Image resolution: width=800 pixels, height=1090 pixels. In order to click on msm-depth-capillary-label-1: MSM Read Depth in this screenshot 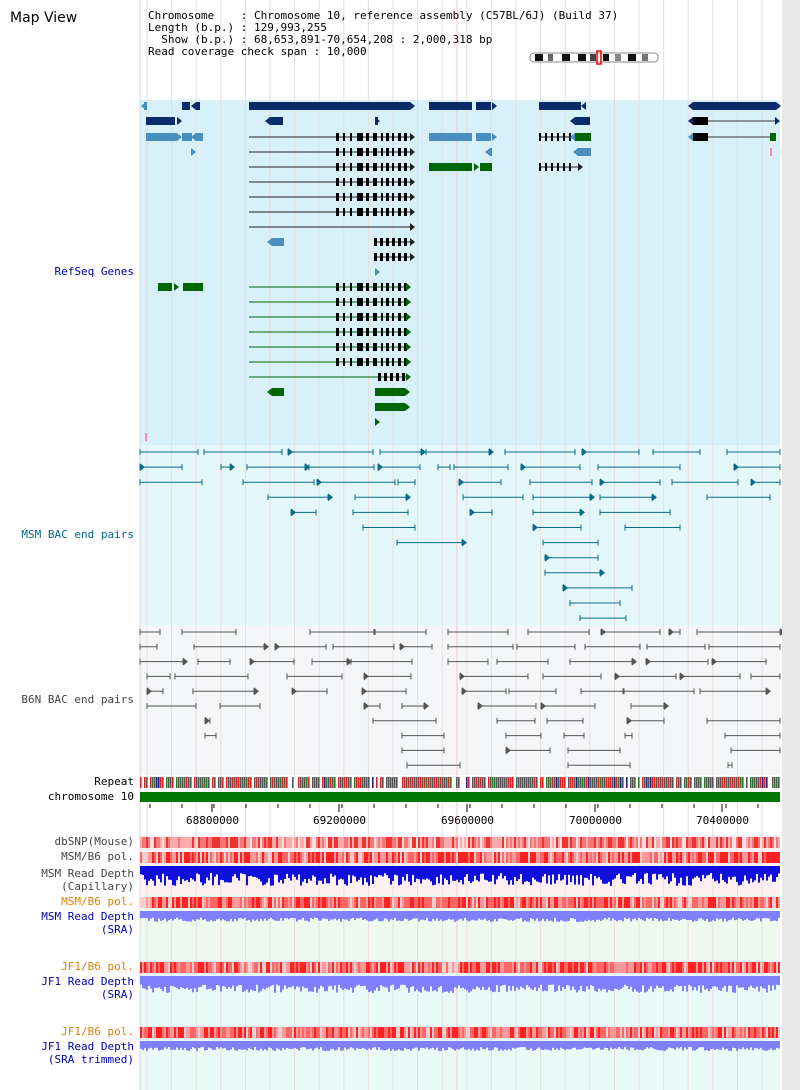, I will do `click(87, 873)`.